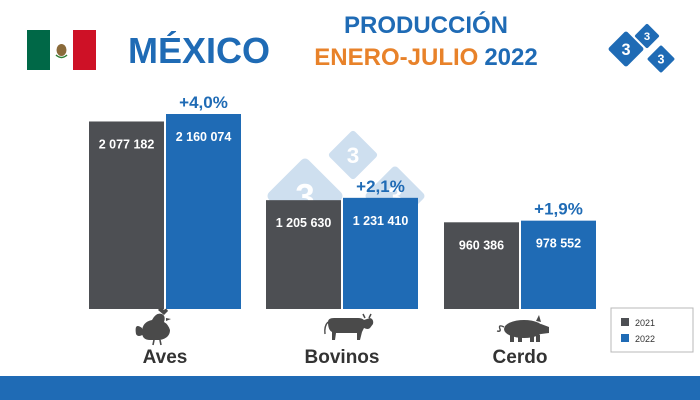  Describe the element at coordinates (350, 388) in the screenshot. I see `footer-bar` at that location.